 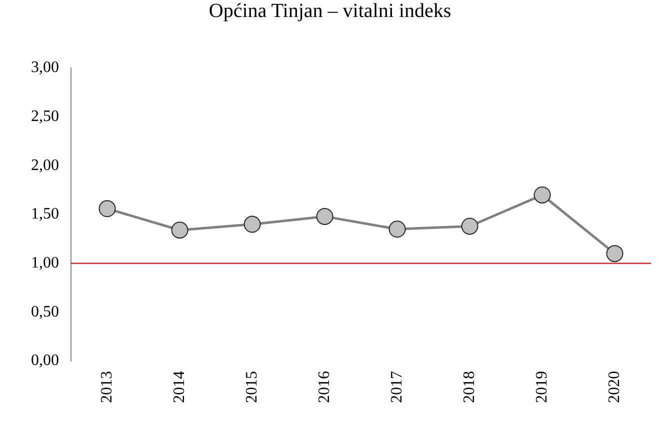 I want to click on y-tick-label: 1,00, so click(x=45, y=263).